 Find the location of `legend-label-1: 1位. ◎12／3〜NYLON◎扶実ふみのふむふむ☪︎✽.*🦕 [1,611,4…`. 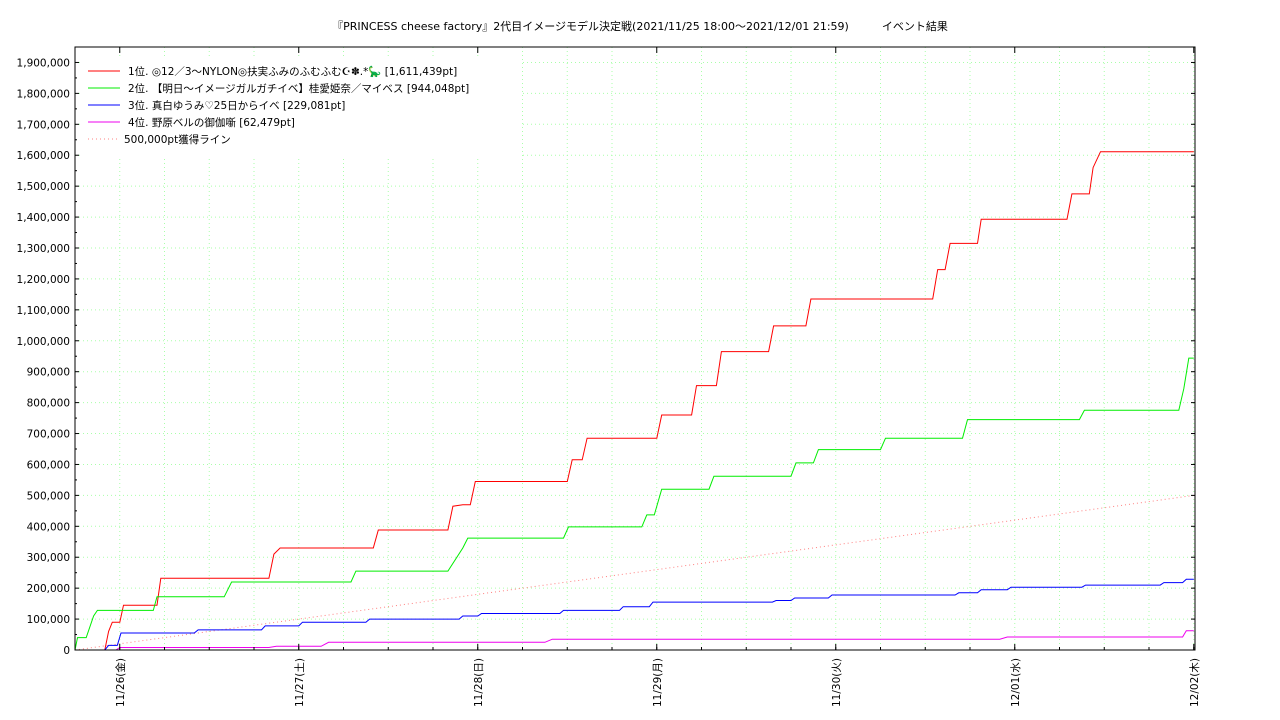

legend-label-1: 1位. ◎12／3〜NYLON◎扶実ふみのふむふむ☪︎✽.*🦕 [1,611,4… is located at coordinates (292, 71).